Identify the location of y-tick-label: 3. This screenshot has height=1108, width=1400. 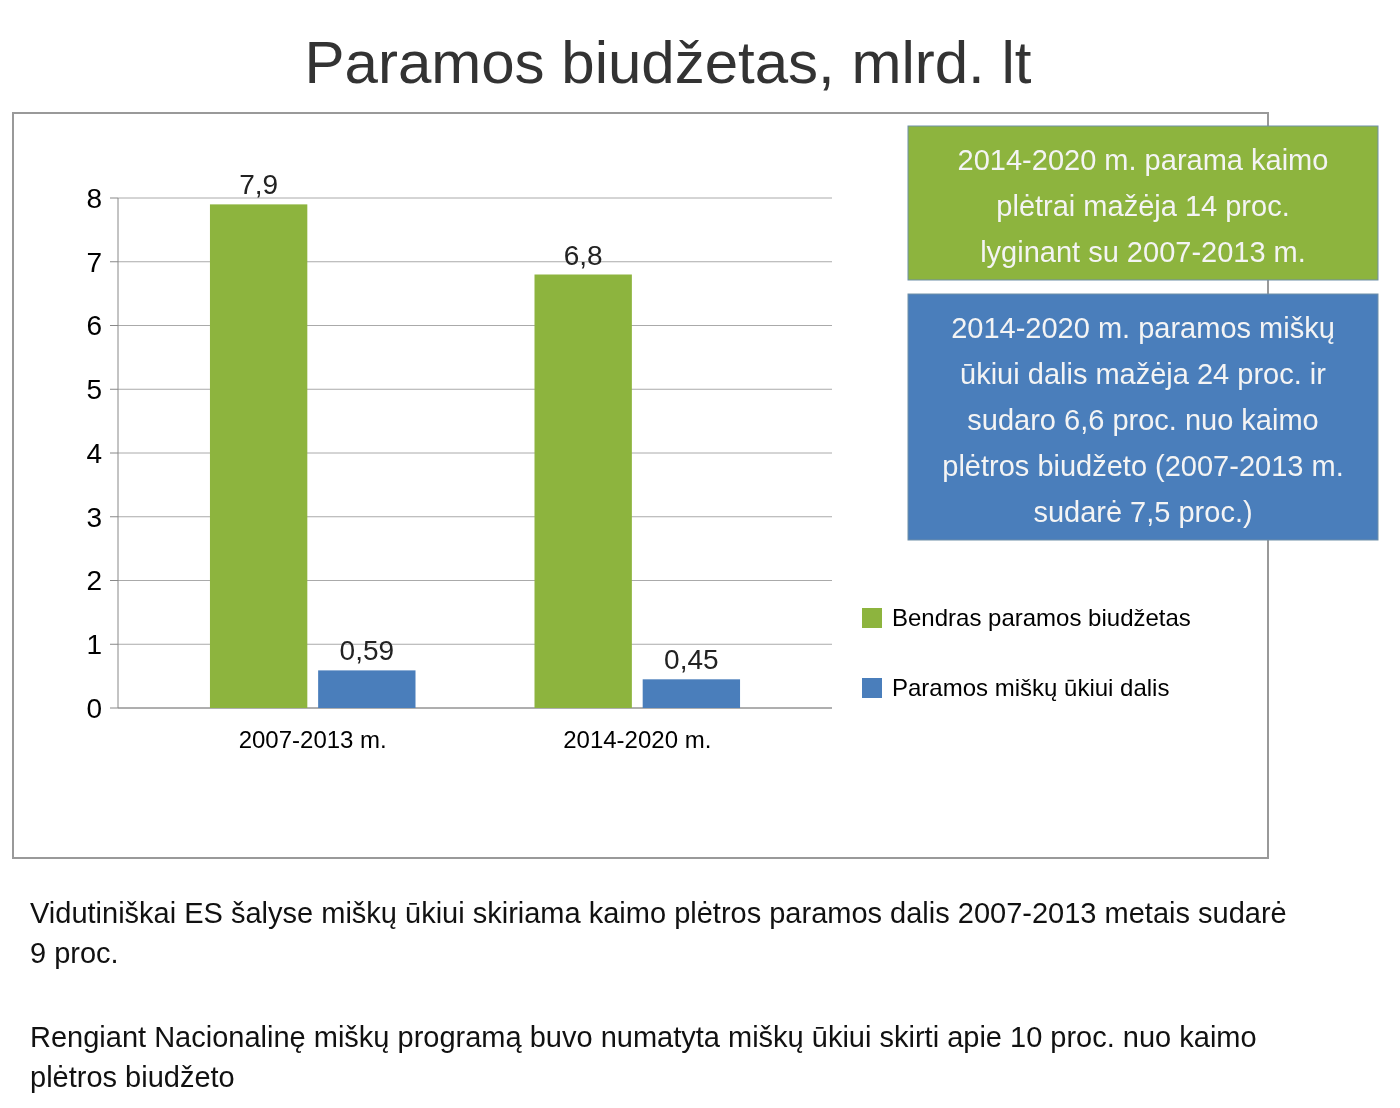
(94, 517).